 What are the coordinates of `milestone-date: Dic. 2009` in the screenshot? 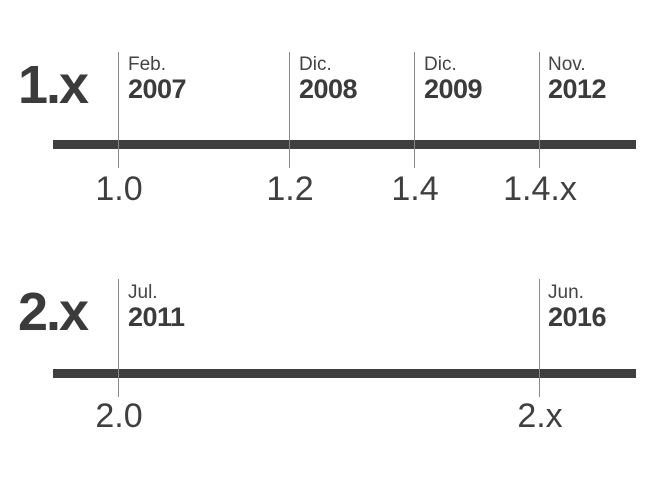 It's located at (453, 79).